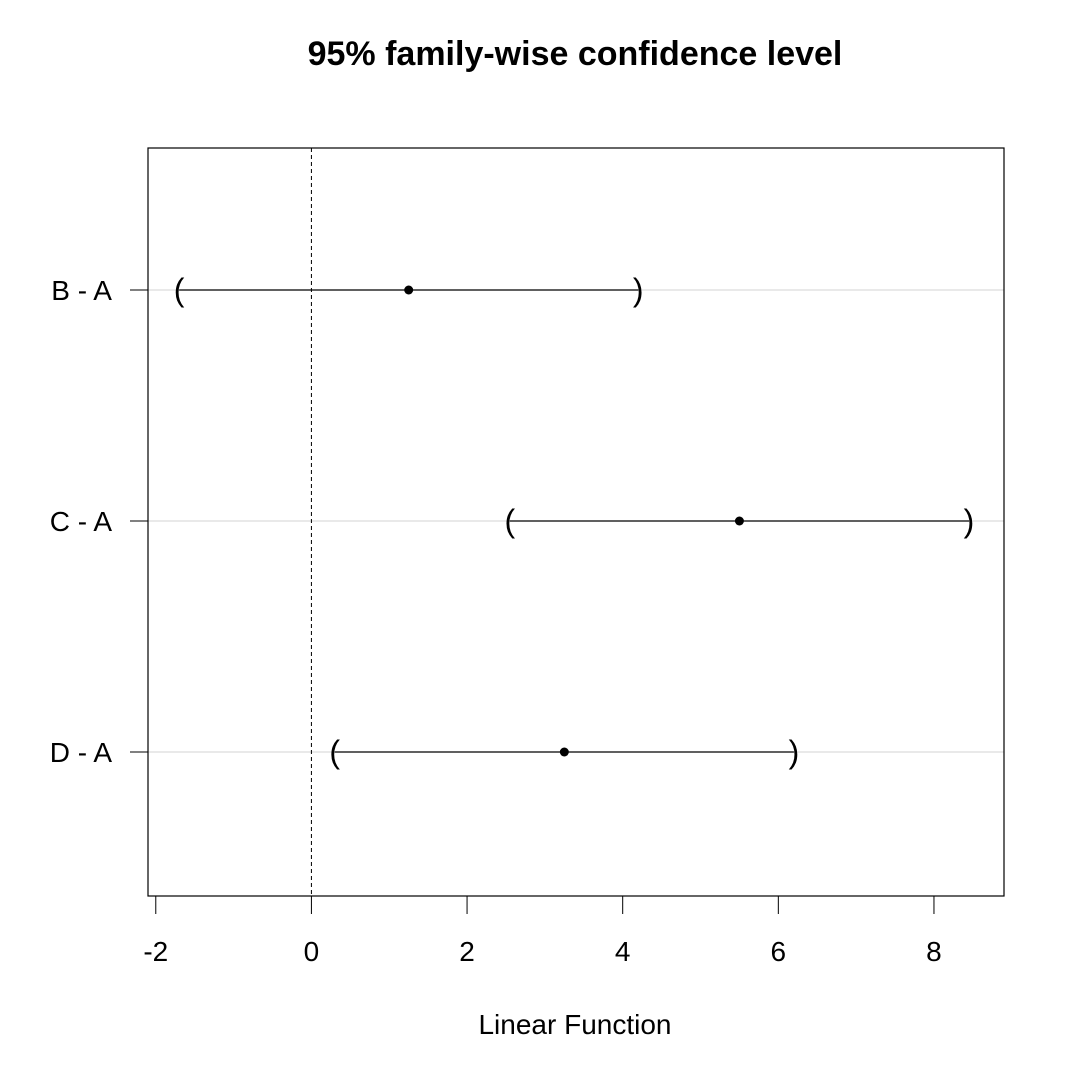  Describe the element at coordinates (81, 521) in the screenshot. I see `y-tick-label: C - A` at that location.